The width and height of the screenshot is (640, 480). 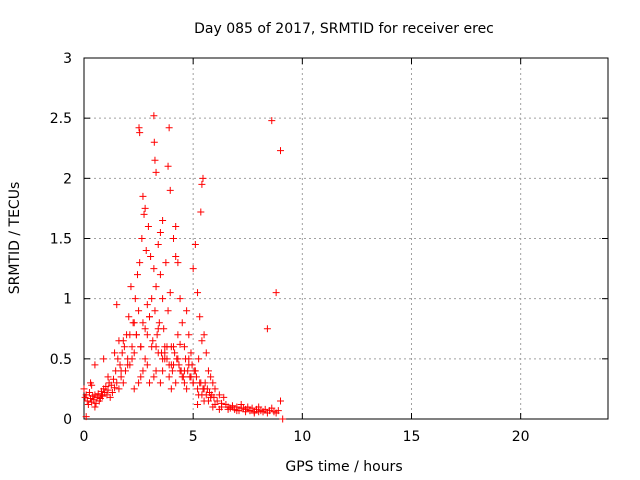 What do you see at coordinates (61, 360) in the screenshot?
I see `y-tick-label: 0.5` at bounding box center [61, 360].